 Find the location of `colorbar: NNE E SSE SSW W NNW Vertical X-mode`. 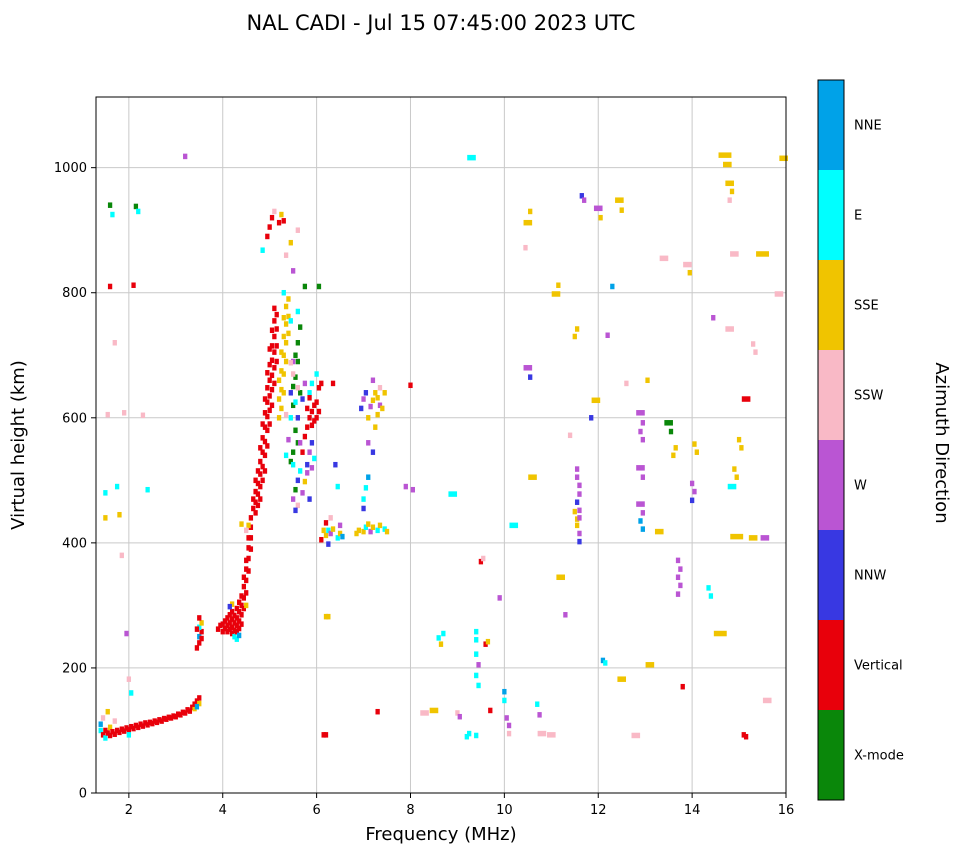

colorbar: NNE E SSE SSW W NNW Vertical X-mode is located at coordinates (860, 440).